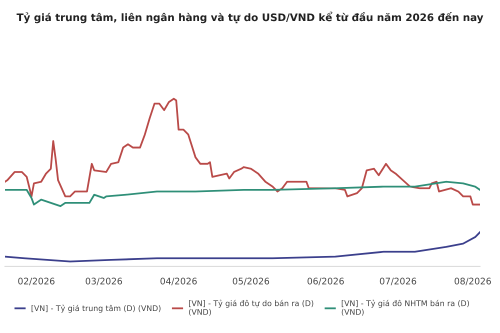  Describe the element at coordinates (36, 282) in the screenshot. I see `x-tick-label: 02/2026` at that location.